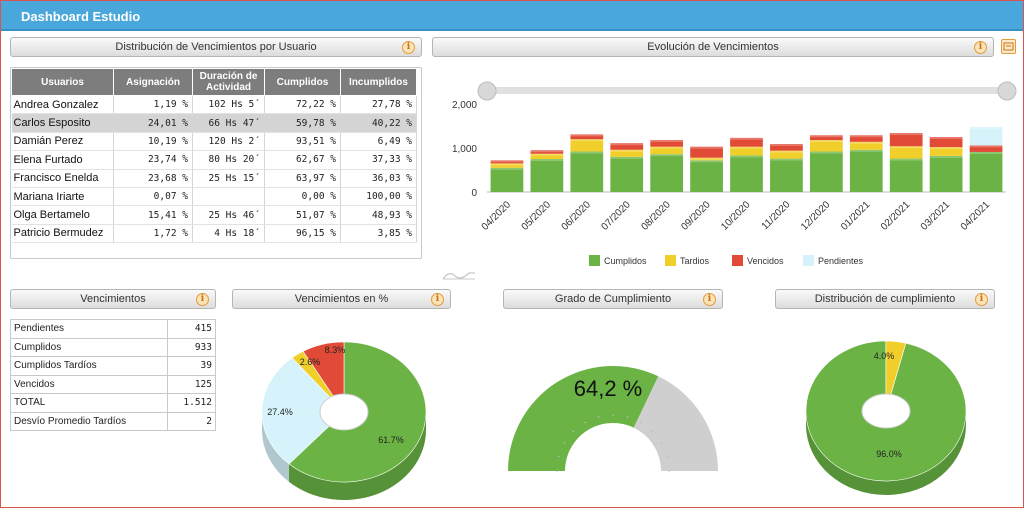 The height and width of the screenshot is (508, 1024). What do you see at coordinates (391, 440) in the screenshot?
I see `pie-value-label: 61.7%` at bounding box center [391, 440].